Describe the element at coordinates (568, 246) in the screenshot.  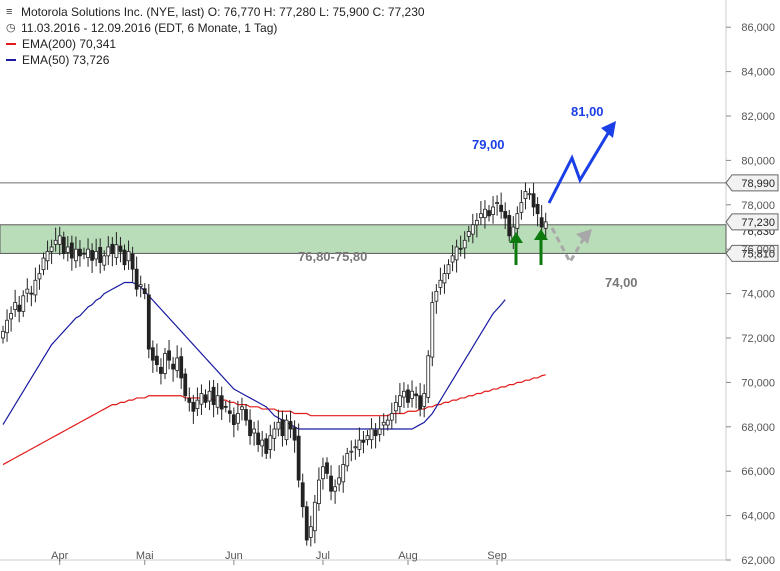
I see `forecast-grey-path` at that location.